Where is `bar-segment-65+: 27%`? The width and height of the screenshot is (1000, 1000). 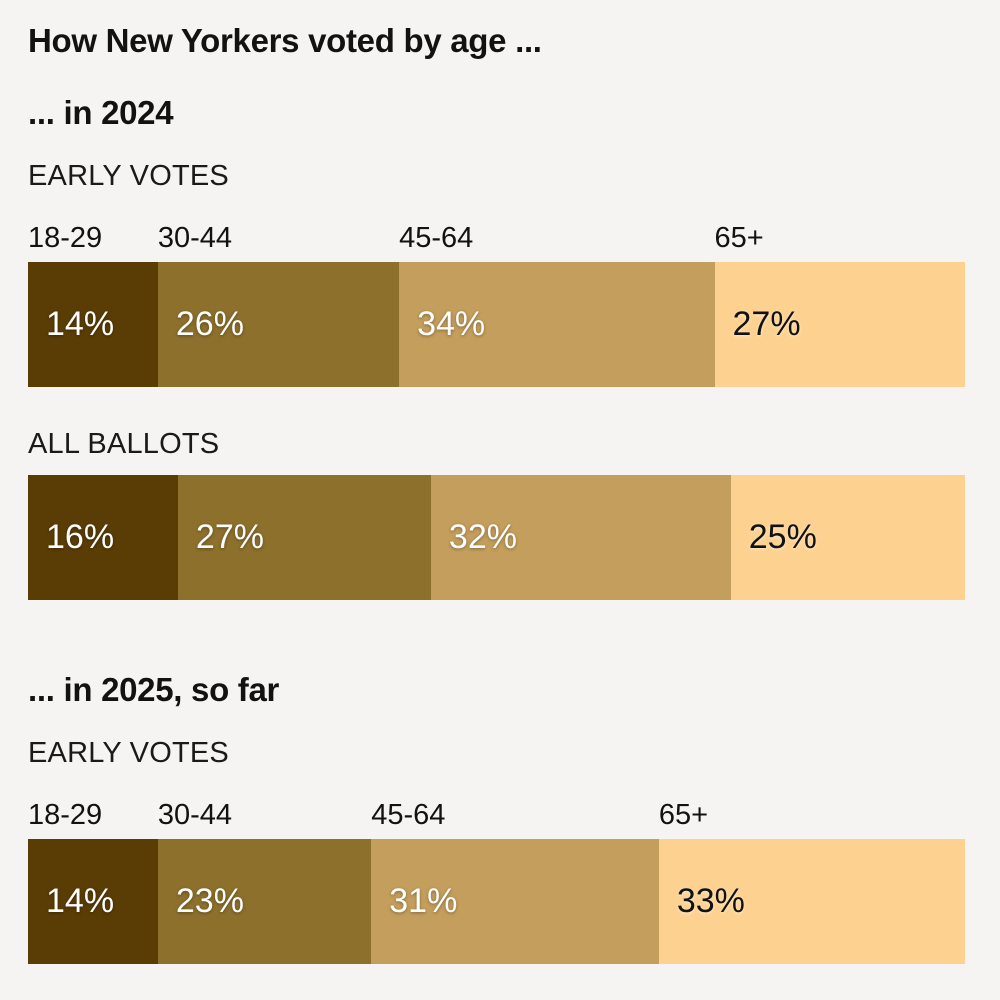
bar-segment-65+: 27% is located at coordinates (839, 325).